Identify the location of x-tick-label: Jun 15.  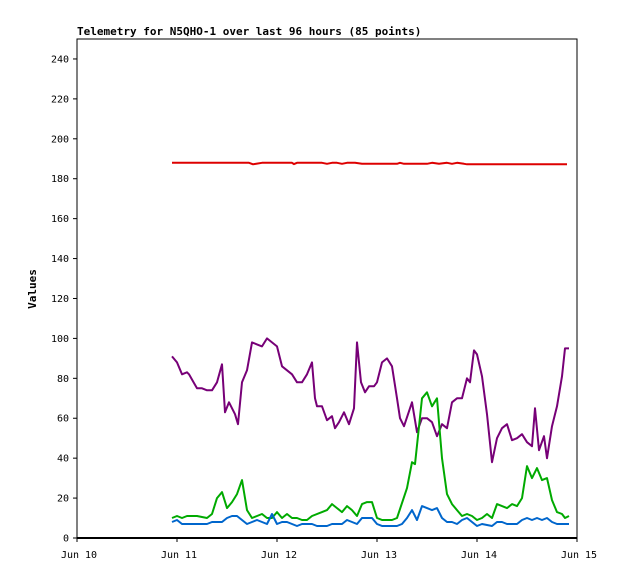
(579, 555).